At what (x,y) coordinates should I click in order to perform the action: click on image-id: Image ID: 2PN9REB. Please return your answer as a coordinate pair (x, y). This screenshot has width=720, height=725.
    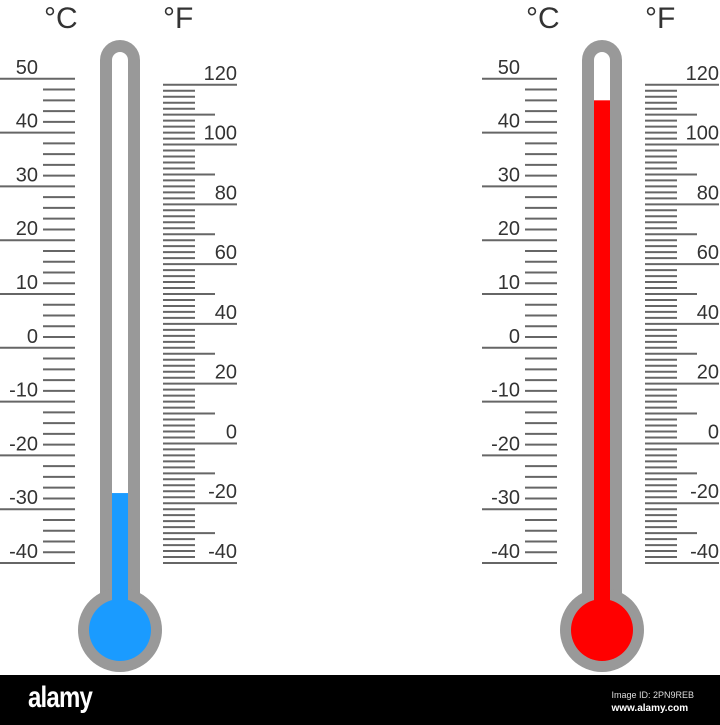
    Looking at the image, I should click on (652, 695).